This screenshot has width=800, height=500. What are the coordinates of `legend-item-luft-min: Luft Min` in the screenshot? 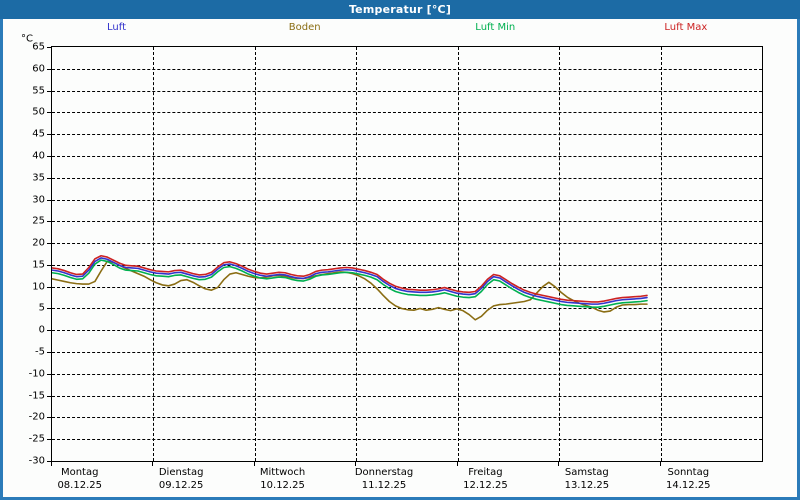 It's located at (495, 27).